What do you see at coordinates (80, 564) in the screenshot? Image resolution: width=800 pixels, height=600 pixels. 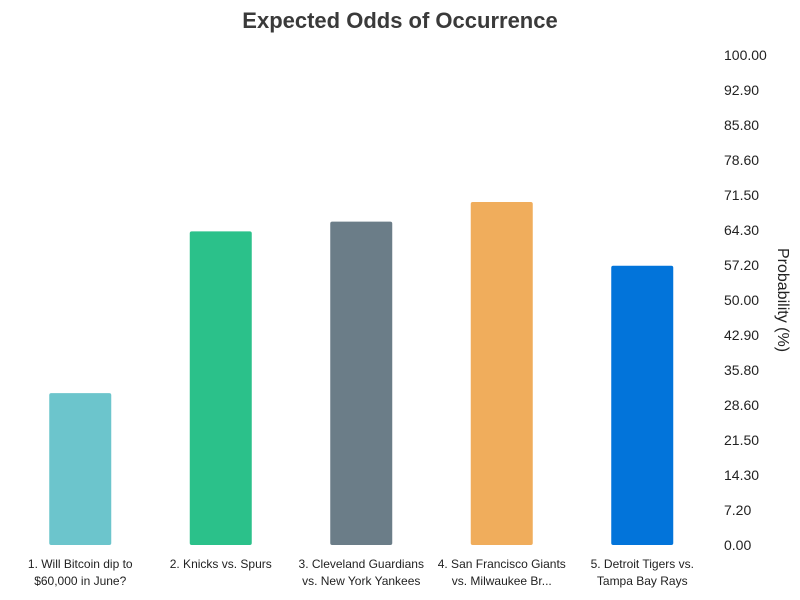 I see `x-category-label: 1. Will Bitcoin dip to` at bounding box center [80, 564].